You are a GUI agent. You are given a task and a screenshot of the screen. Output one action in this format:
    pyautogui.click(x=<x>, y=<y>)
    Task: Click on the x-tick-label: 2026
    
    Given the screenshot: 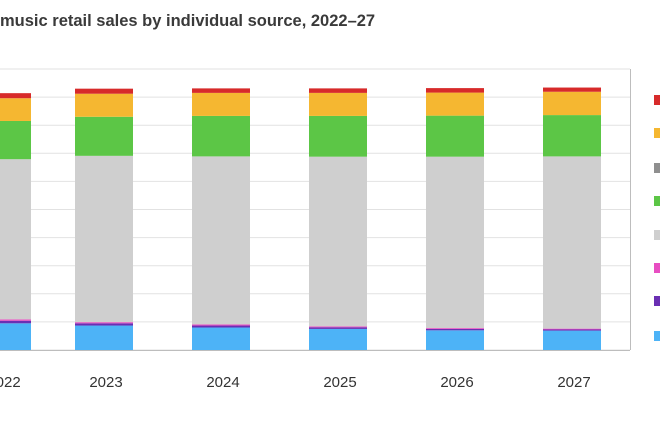 What is the action you would take?
    pyautogui.click(x=456, y=382)
    